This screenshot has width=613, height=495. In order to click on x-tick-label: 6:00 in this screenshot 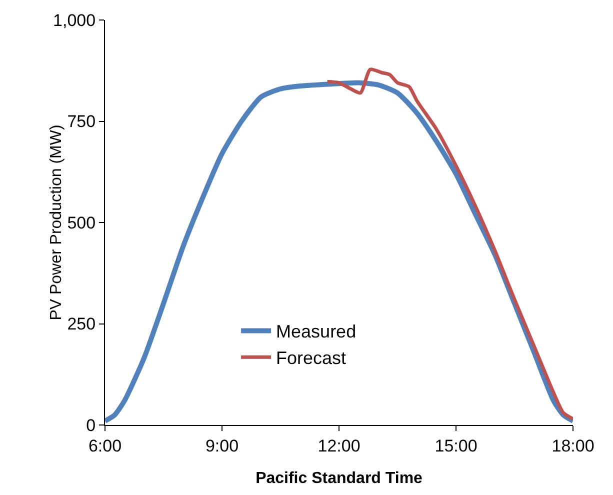, I will do `click(105, 446)`.